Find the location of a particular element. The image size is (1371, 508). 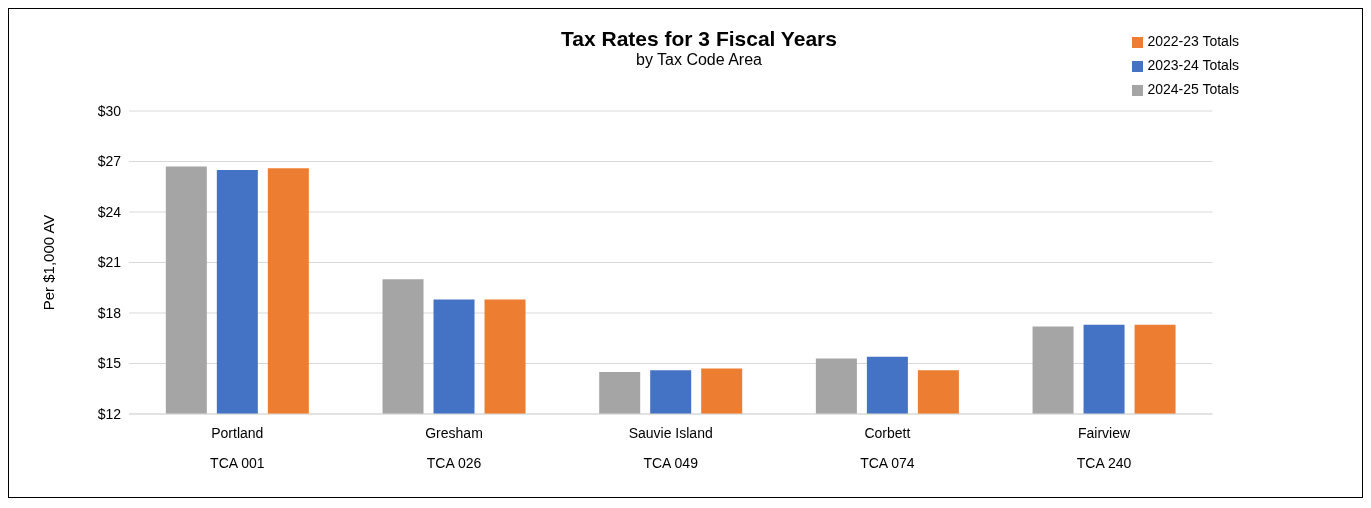

x-tick-label: Sauvie Island TCA 049 is located at coordinates (670, 448).